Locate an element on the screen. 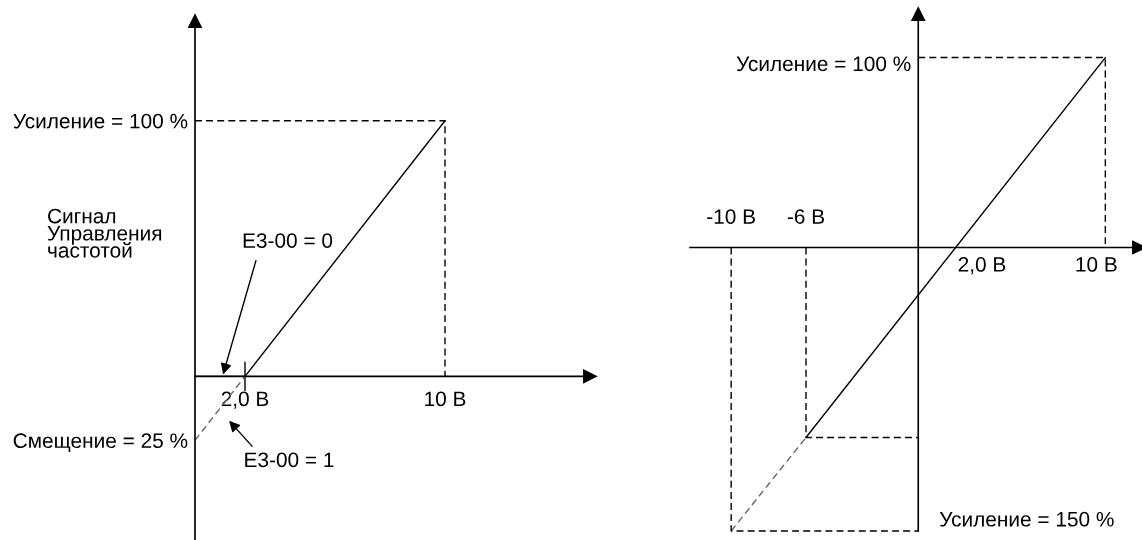  x-tick-label: -10 В is located at coordinates (731, 216).